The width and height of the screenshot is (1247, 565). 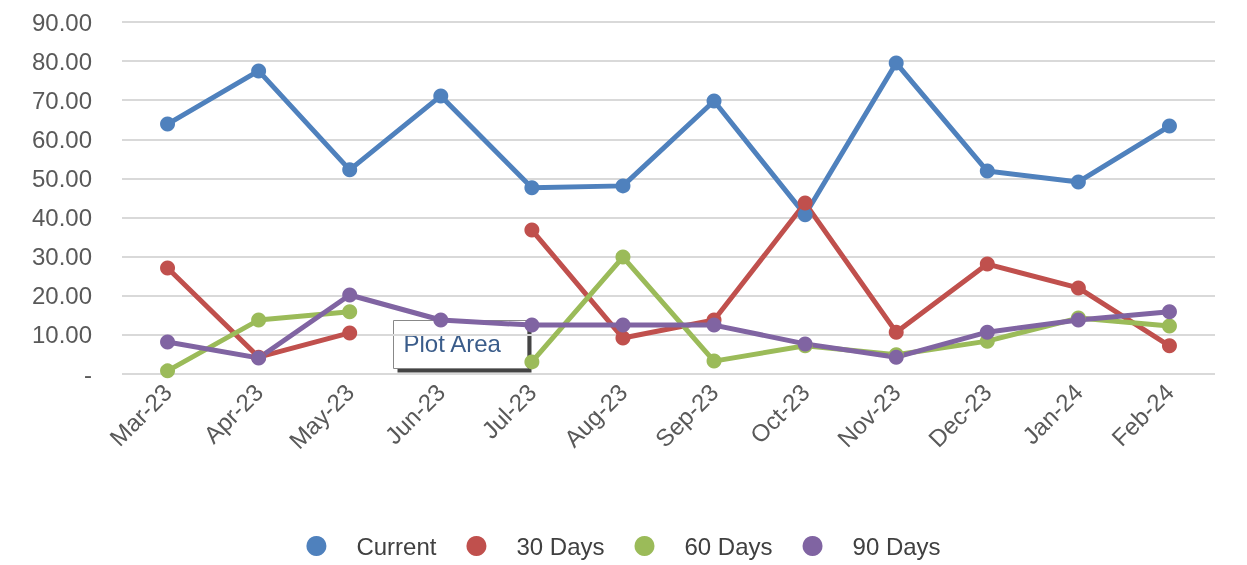 I want to click on legend-label: 60 Days, so click(x=728, y=546).